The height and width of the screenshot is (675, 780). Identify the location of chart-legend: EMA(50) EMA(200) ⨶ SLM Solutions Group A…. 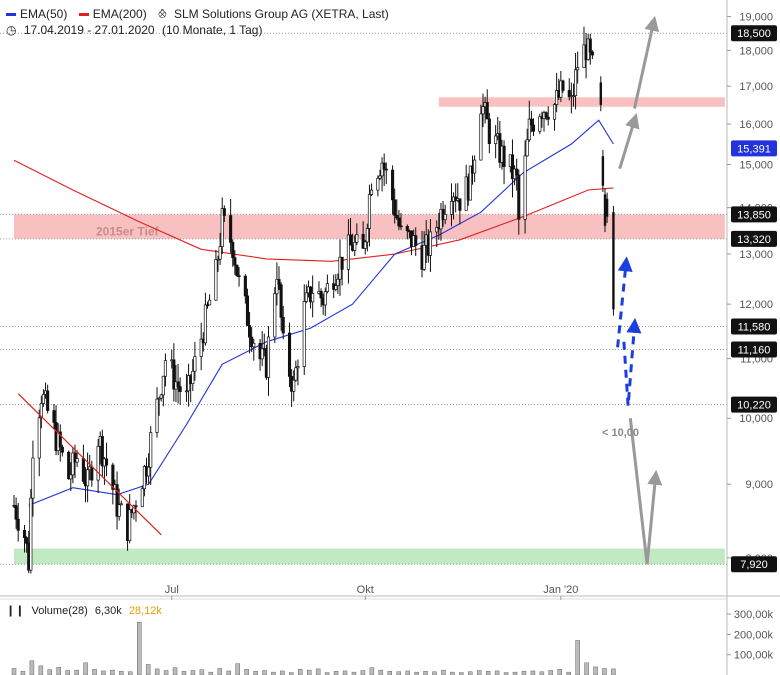
(201, 14).